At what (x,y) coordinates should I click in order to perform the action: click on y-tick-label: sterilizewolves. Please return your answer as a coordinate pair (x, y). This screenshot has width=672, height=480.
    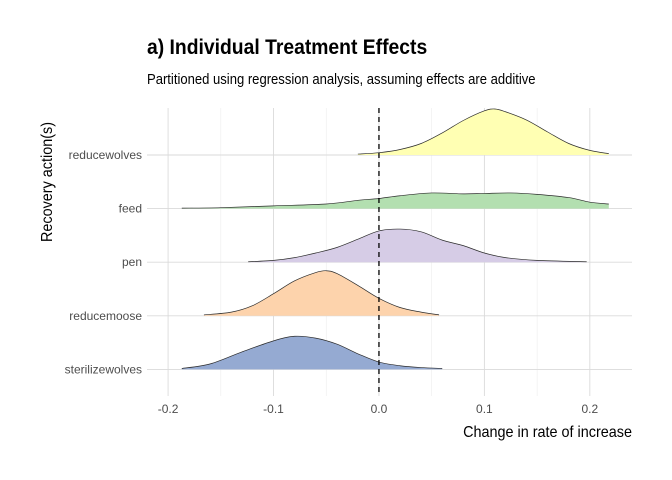
    Looking at the image, I should click on (103, 369).